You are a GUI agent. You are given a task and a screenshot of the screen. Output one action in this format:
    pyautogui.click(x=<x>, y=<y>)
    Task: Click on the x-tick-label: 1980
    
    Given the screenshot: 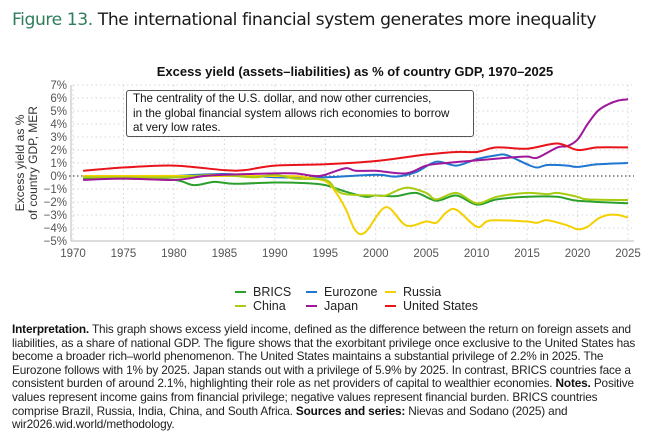 What is the action you would take?
    pyautogui.click(x=174, y=254)
    